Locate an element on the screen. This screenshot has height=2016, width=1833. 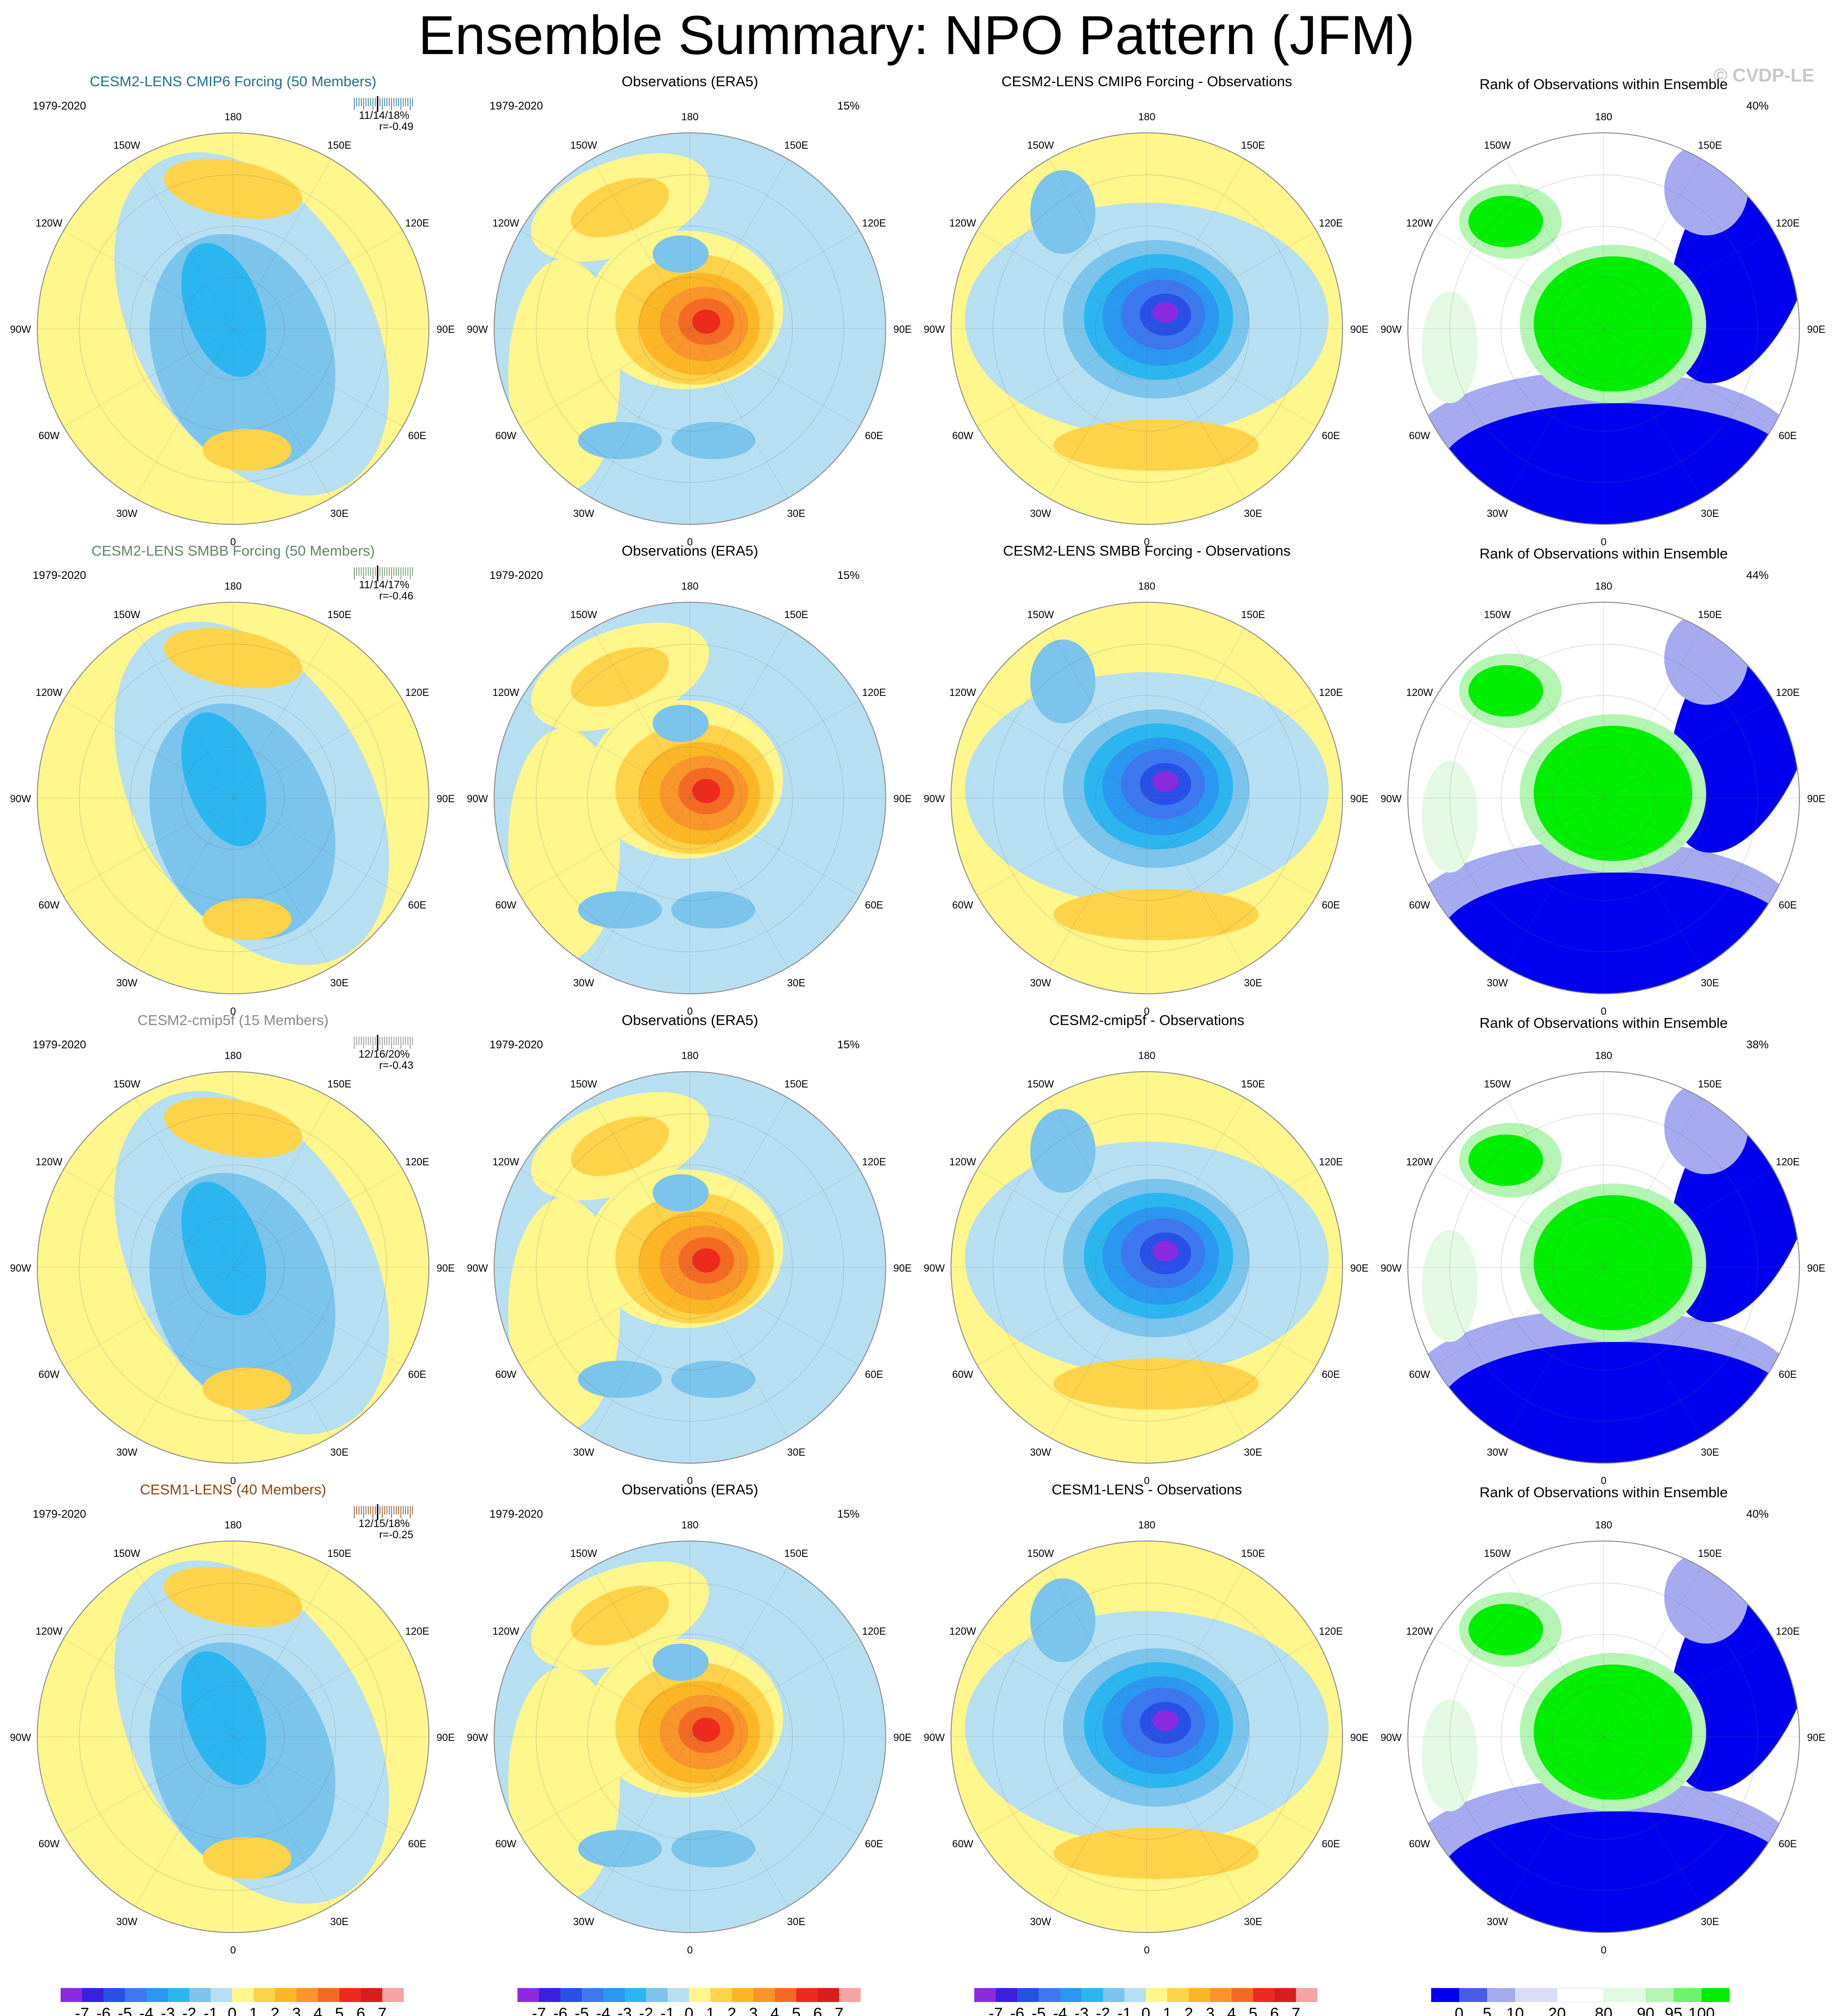
negative-anomaly-north is located at coordinates (681, 254).